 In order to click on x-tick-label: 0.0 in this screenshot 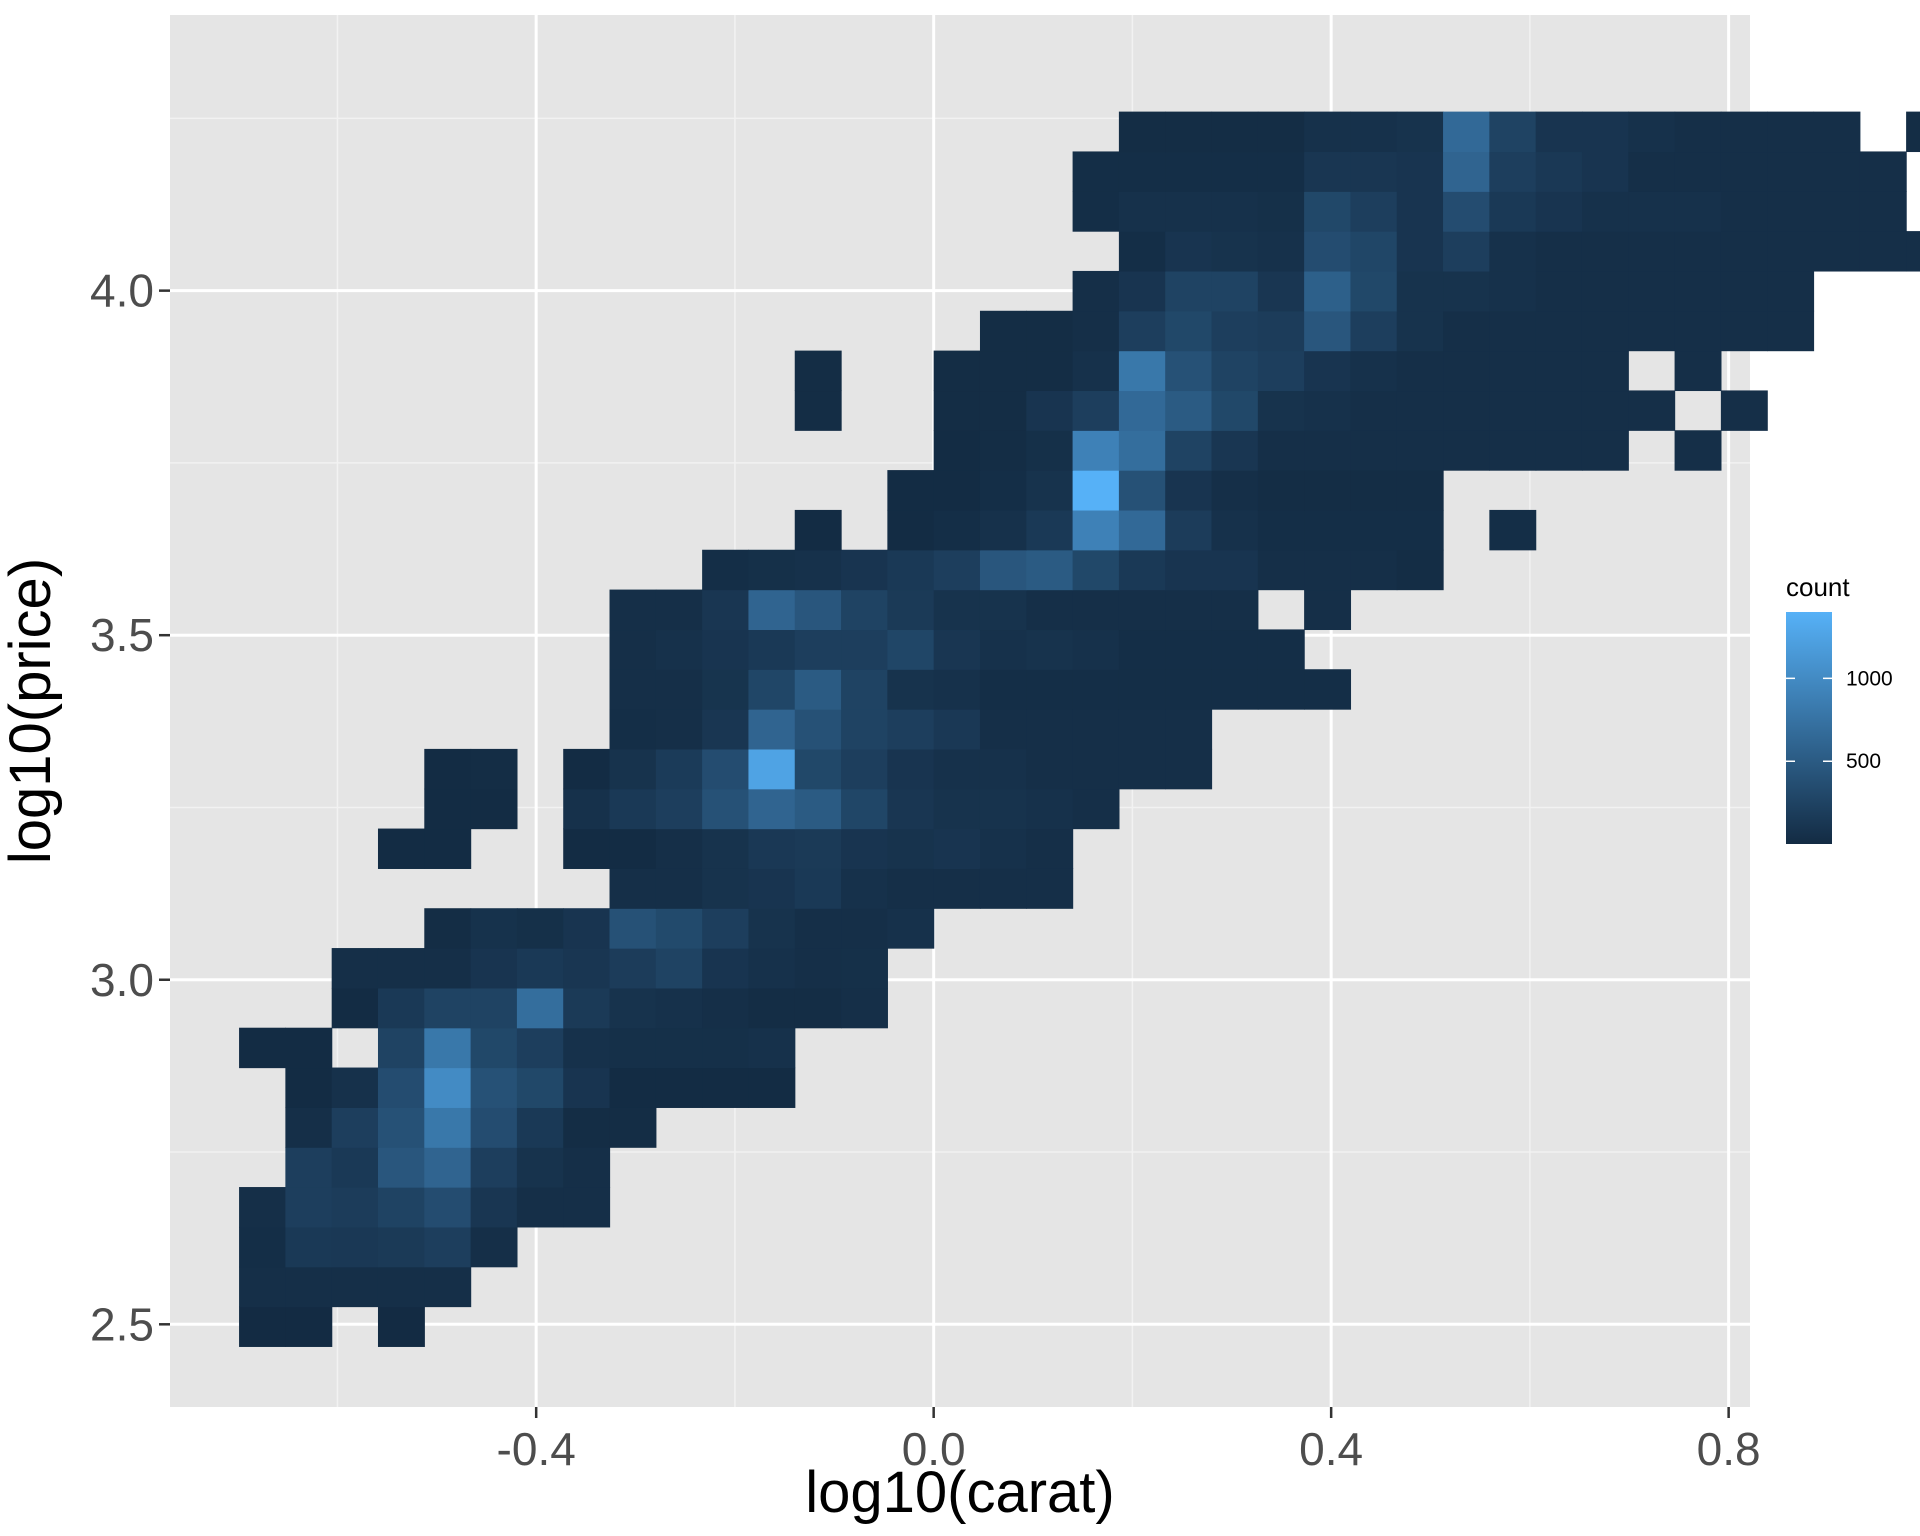, I will do `click(934, 1449)`.